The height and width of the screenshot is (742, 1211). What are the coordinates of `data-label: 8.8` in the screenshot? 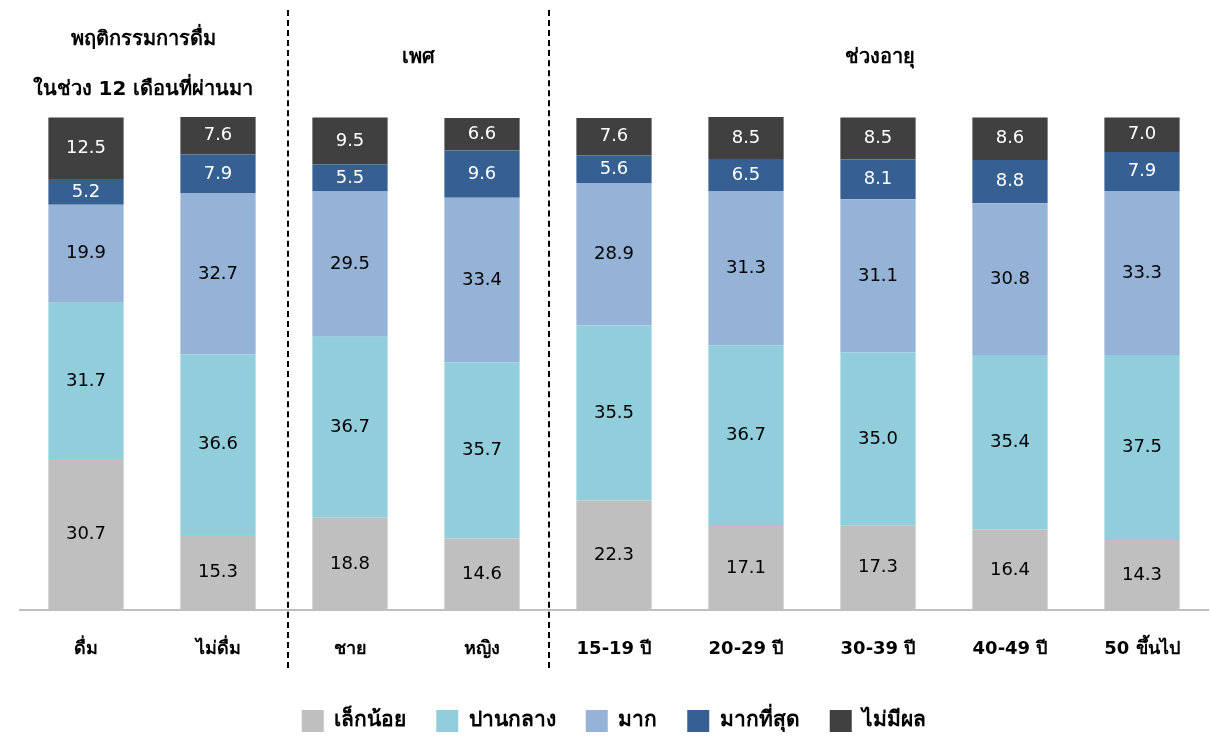 It's located at (1010, 180).